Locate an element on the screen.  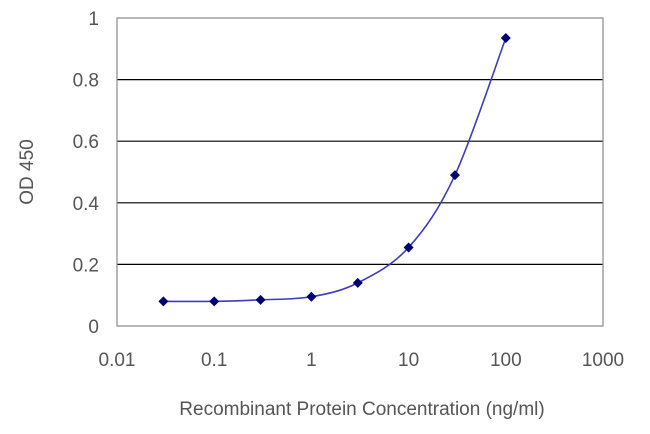
y-tick-label: 0.2 is located at coordinates (86, 265).